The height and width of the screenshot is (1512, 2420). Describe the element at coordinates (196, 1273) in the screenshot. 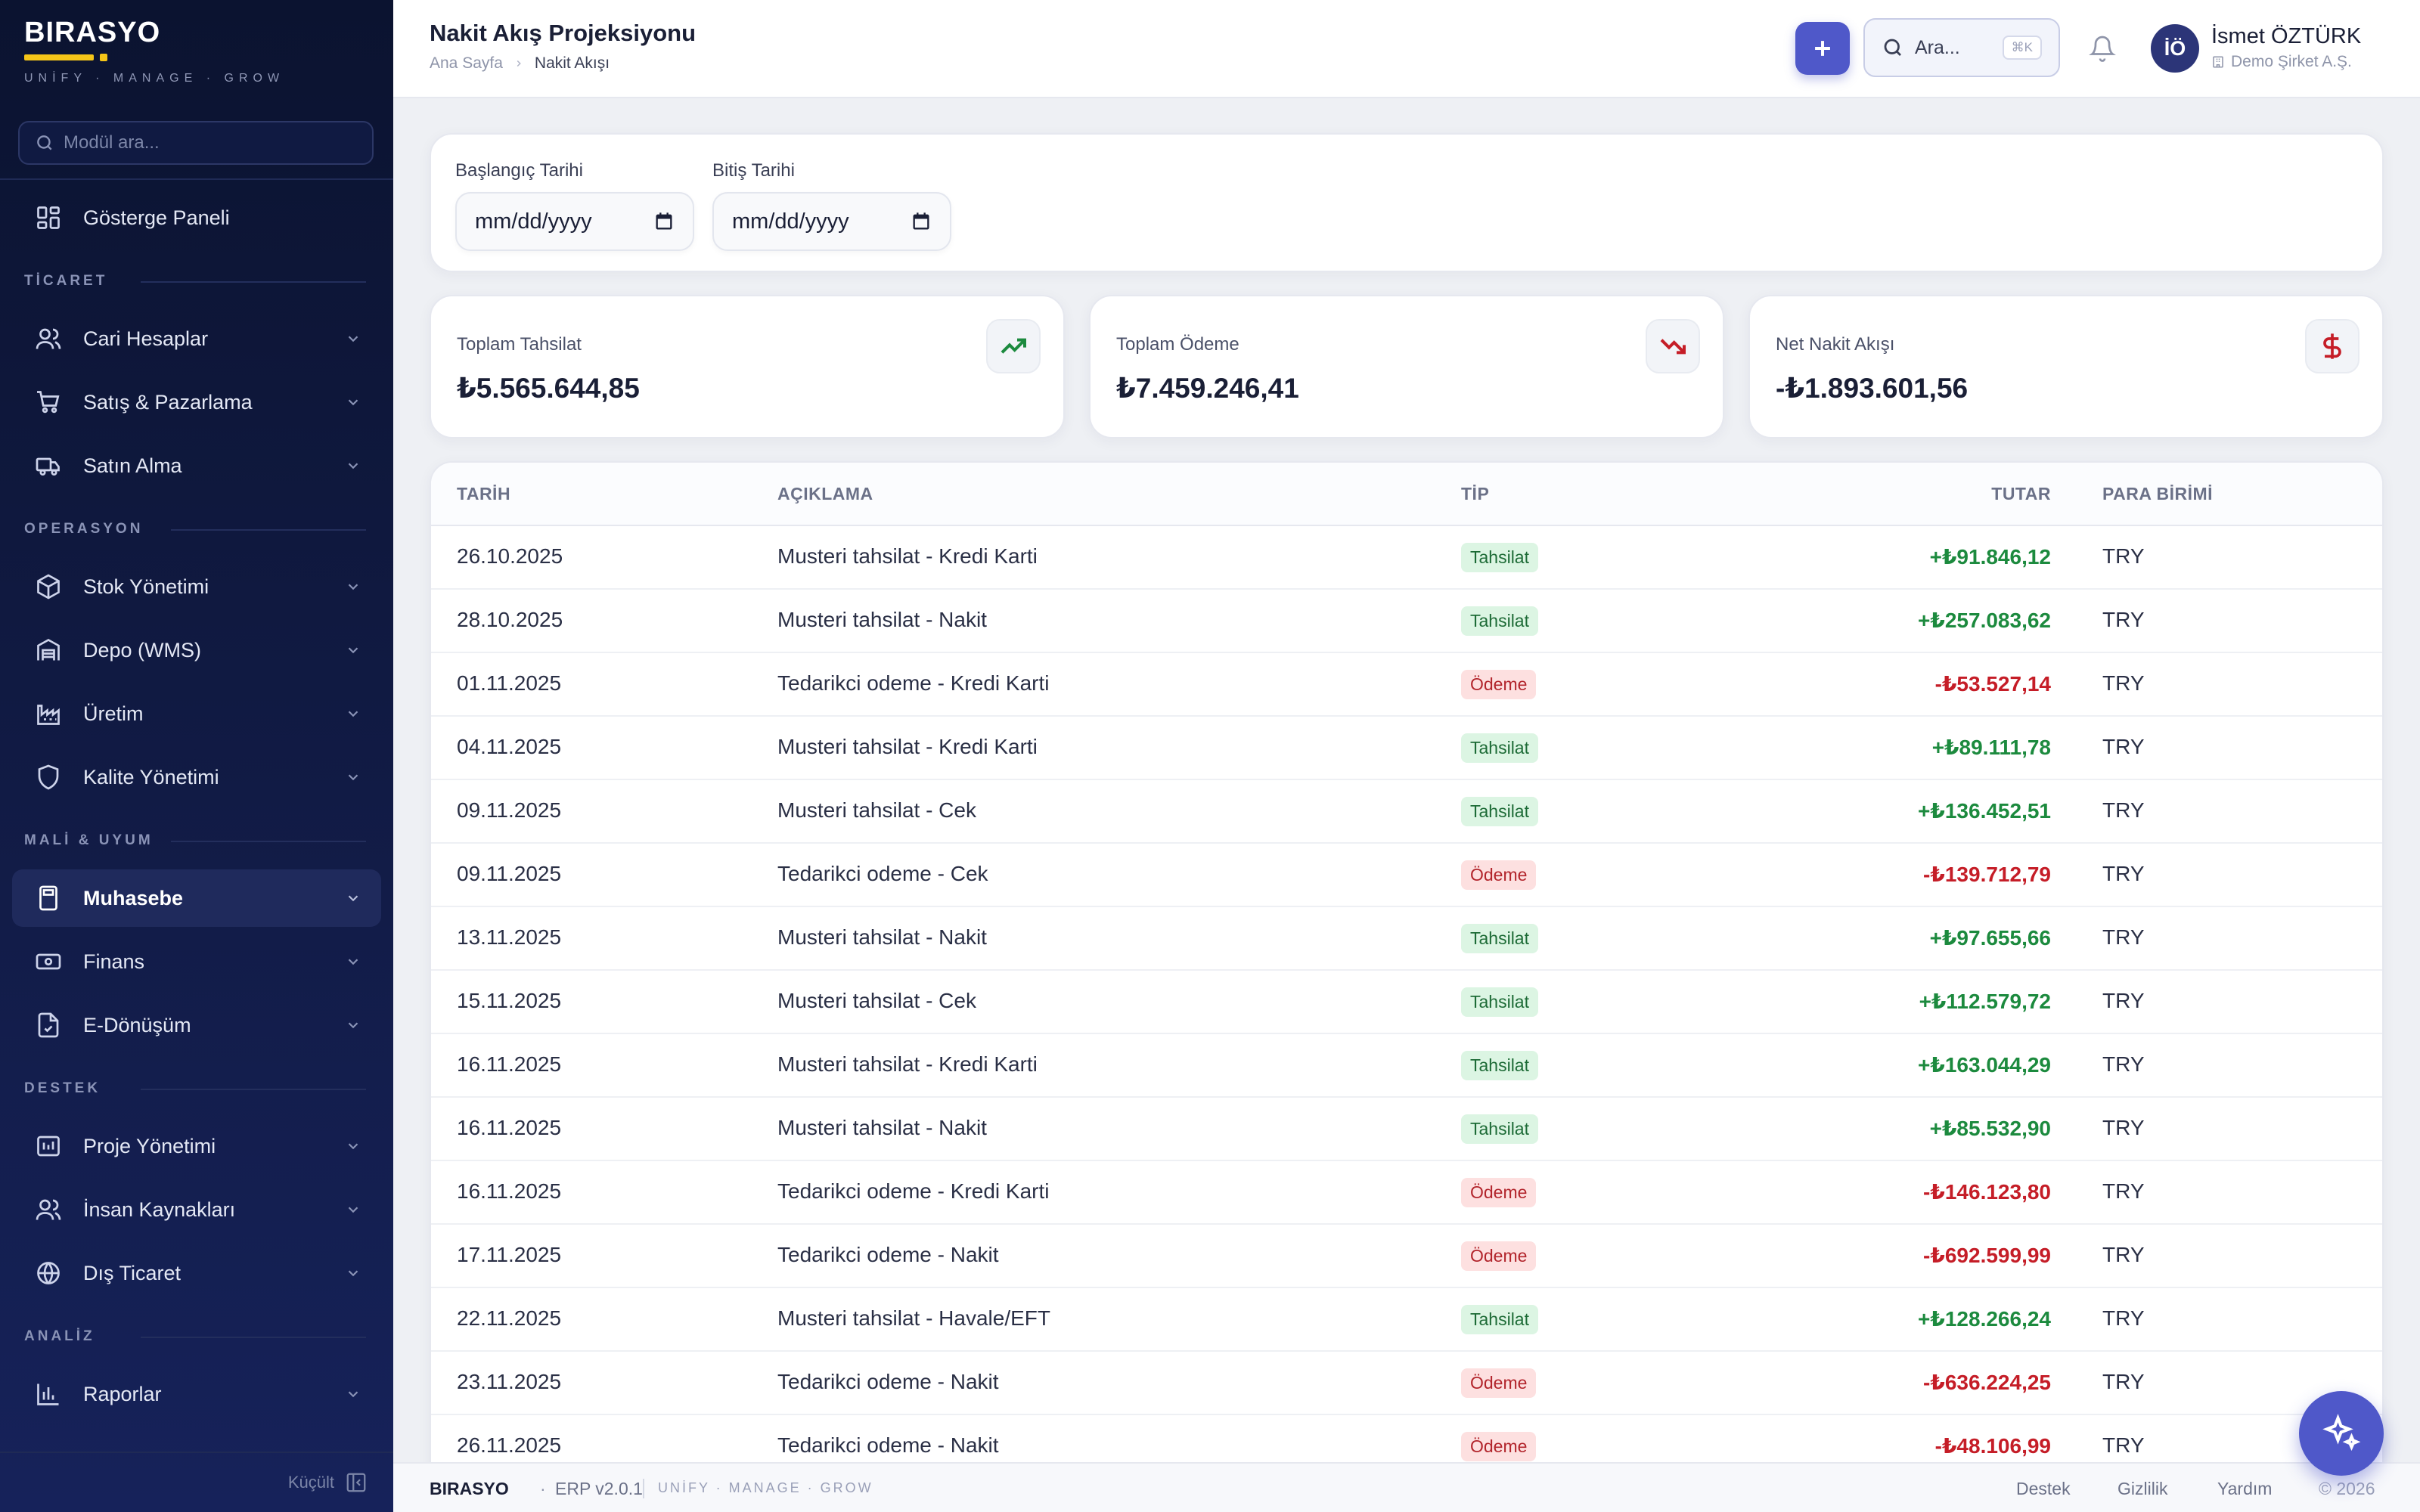

I see `sidebar-item-dis-ticaret: Dış Ticaret` at that location.